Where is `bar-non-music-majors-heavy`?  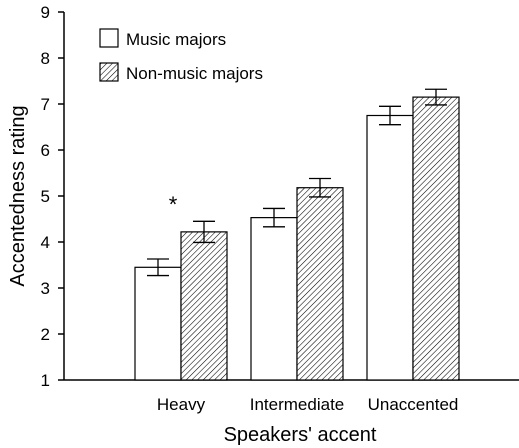 bar-non-music-majors-heavy is located at coordinates (204, 306).